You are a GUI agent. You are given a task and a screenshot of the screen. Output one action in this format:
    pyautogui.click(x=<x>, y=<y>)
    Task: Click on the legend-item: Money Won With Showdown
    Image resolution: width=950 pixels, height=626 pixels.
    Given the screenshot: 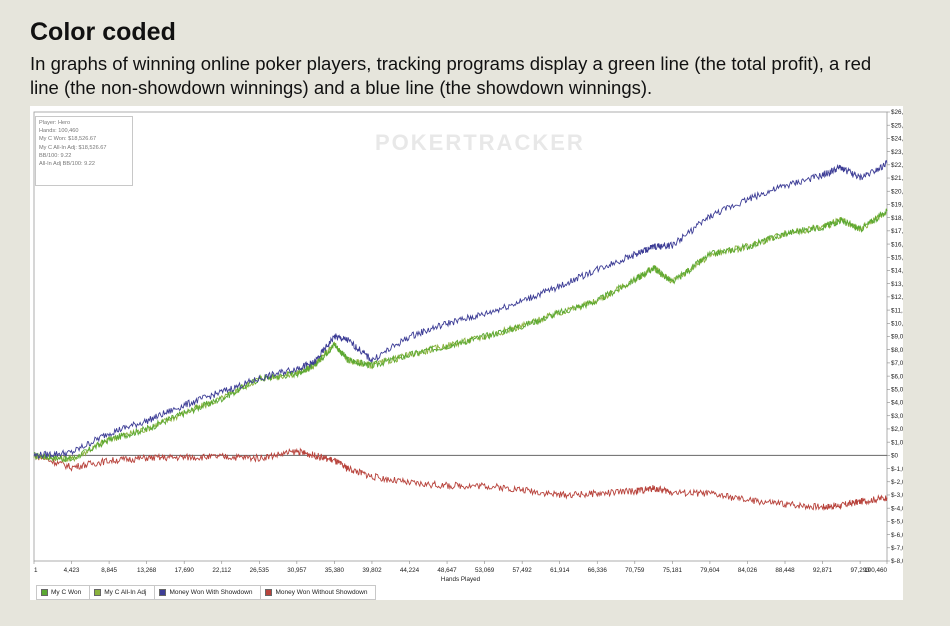 What is the action you would take?
    pyautogui.click(x=208, y=592)
    